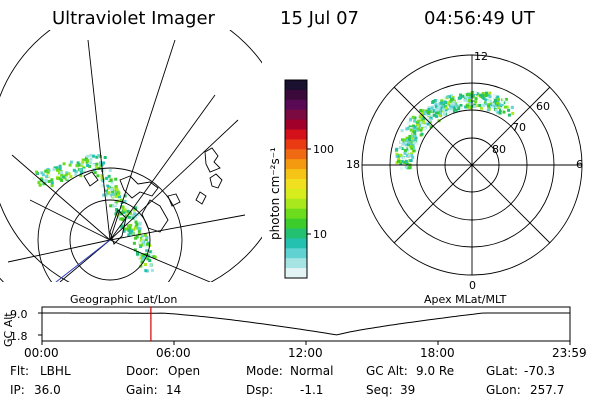  What do you see at coordinates (519, 127) in the screenshot?
I see `lat-label-70: 70` at bounding box center [519, 127].